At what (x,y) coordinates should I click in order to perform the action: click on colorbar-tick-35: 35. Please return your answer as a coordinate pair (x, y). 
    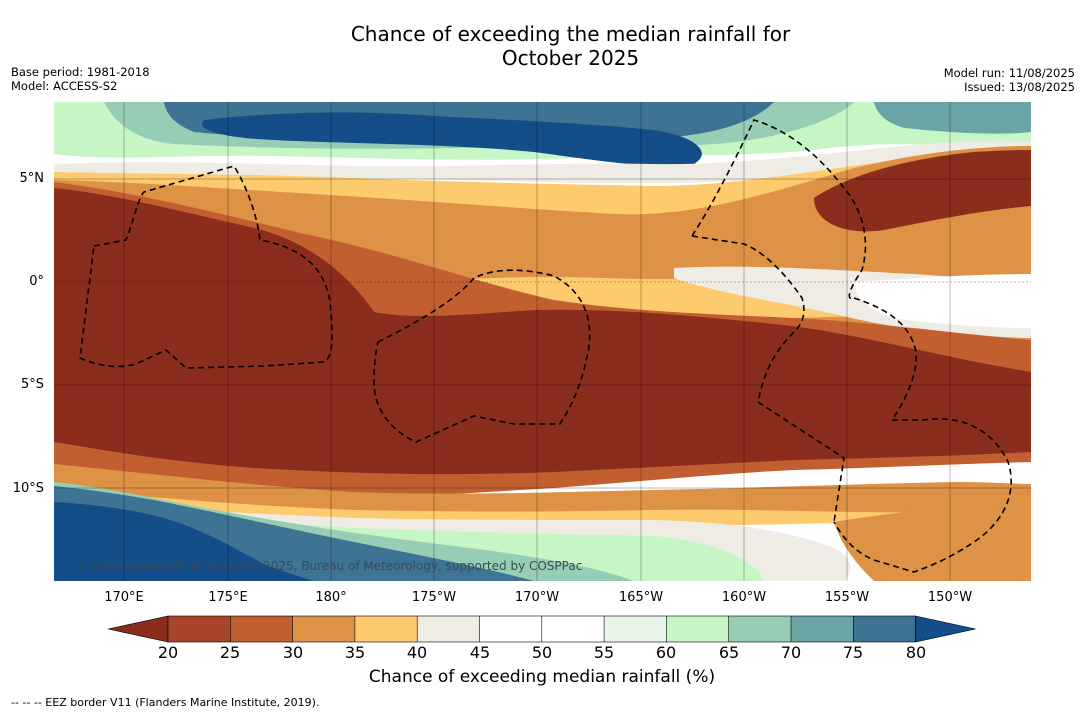
    Looking at the image, I should click on (355, 652).